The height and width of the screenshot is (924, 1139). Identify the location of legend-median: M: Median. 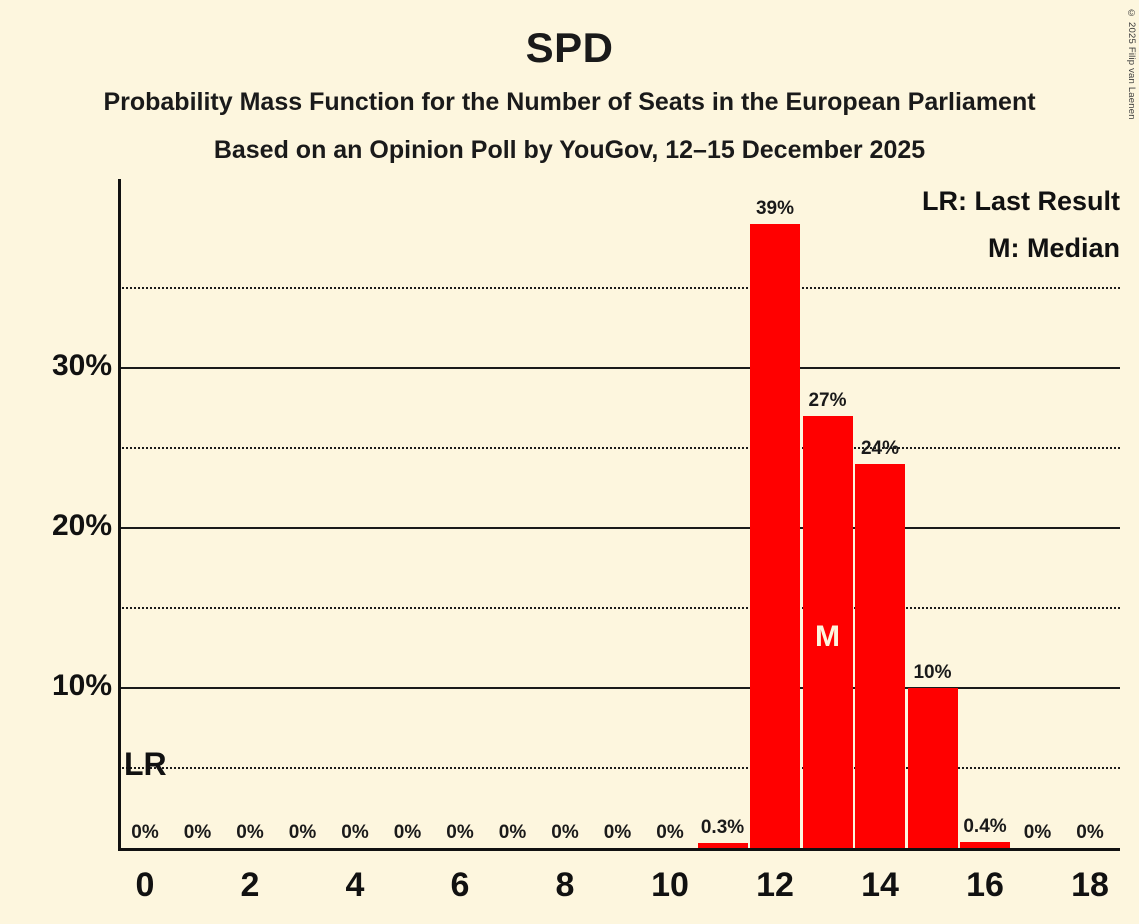
(1054, 248).